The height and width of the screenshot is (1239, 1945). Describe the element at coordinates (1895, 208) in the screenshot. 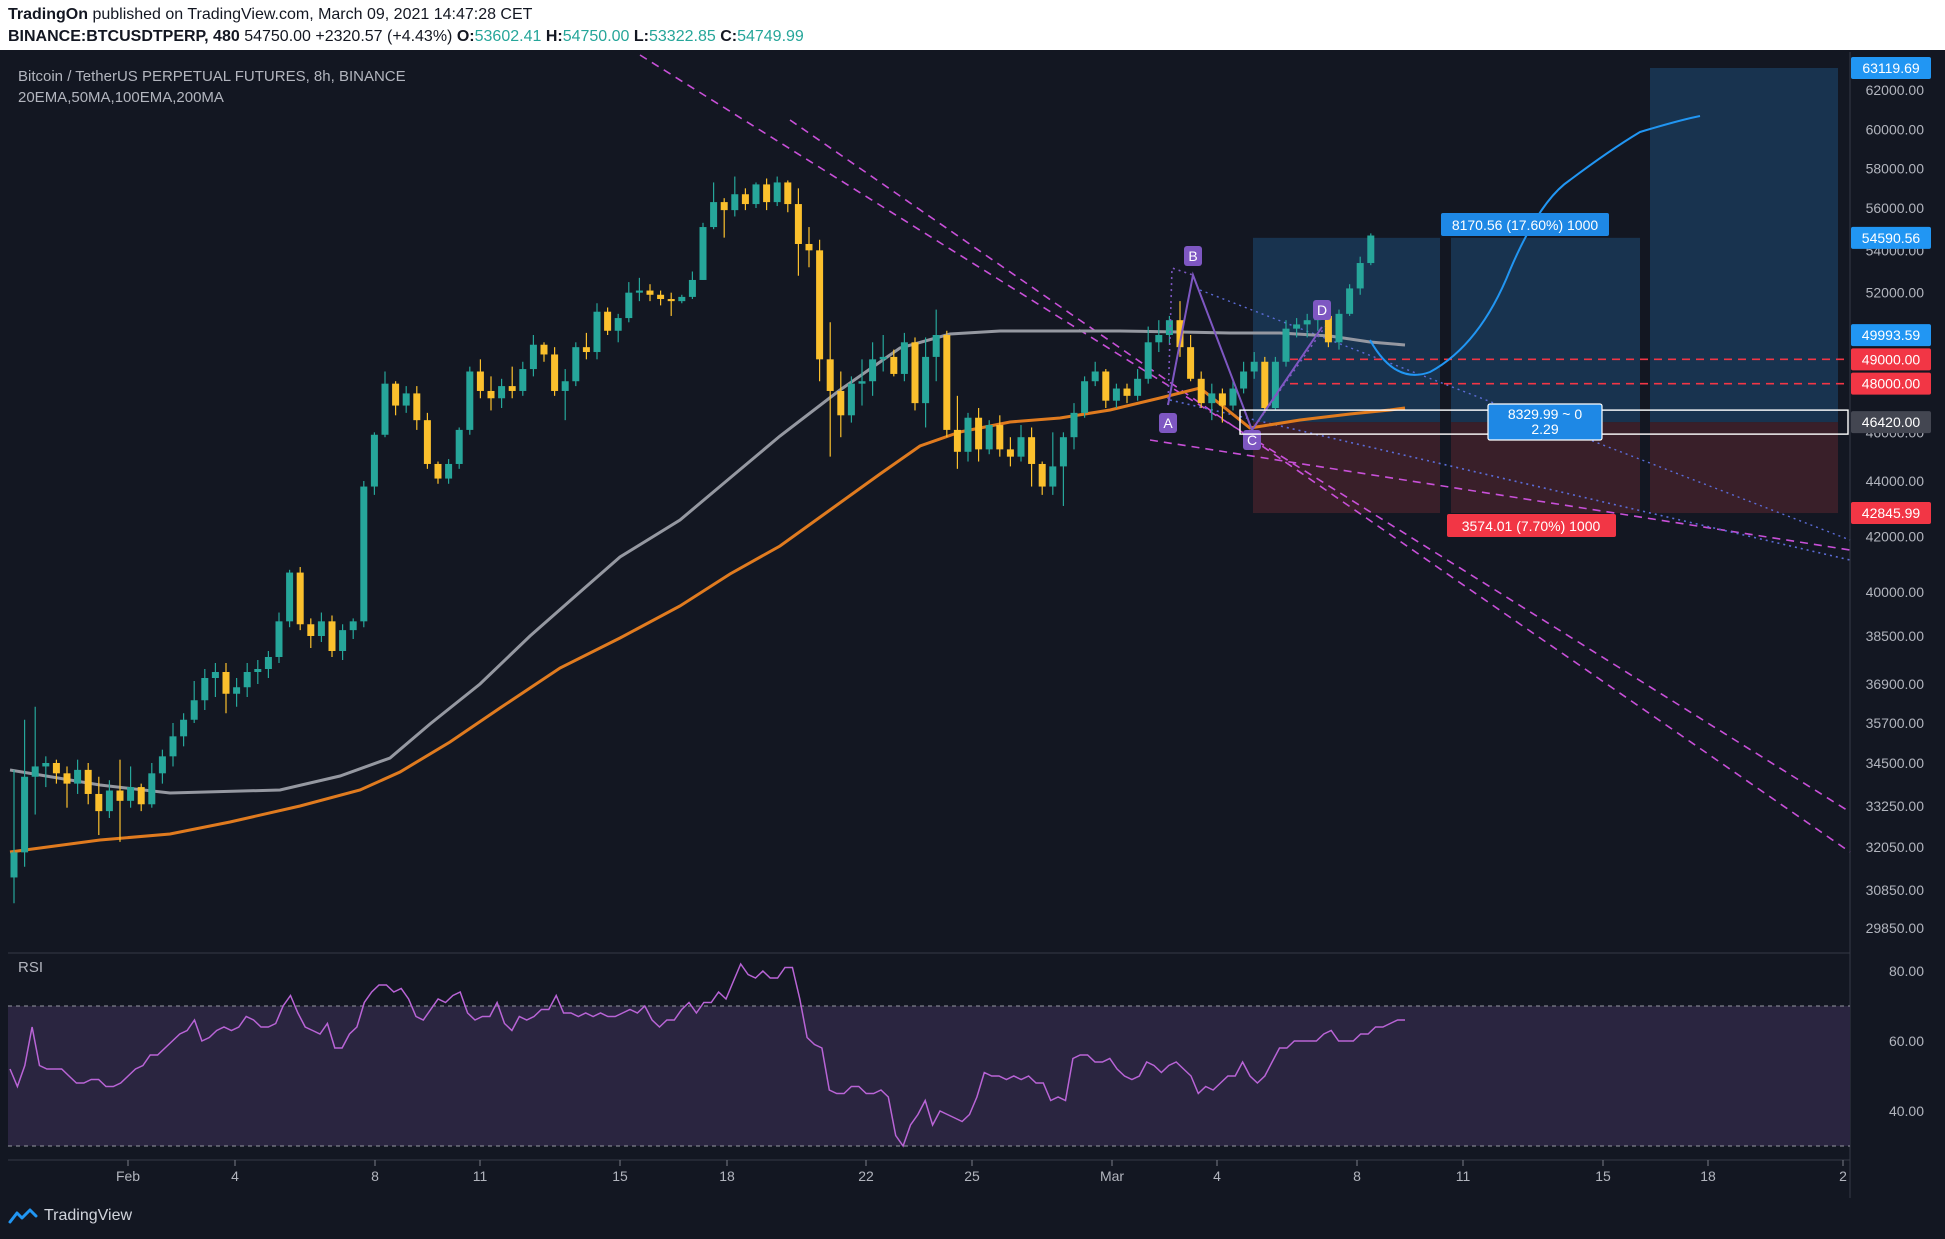

I see `price-tick-label: 56000.00` at that location.